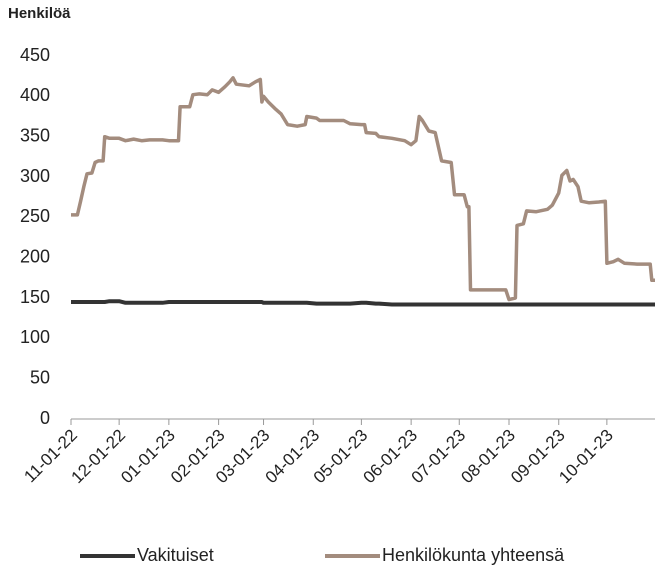 This screenshot has width=657, height=574. What do you see at coordinates (35, 135) in the screenshot?
I see `y-tick-label: 350` at bounding box center [35, 135].